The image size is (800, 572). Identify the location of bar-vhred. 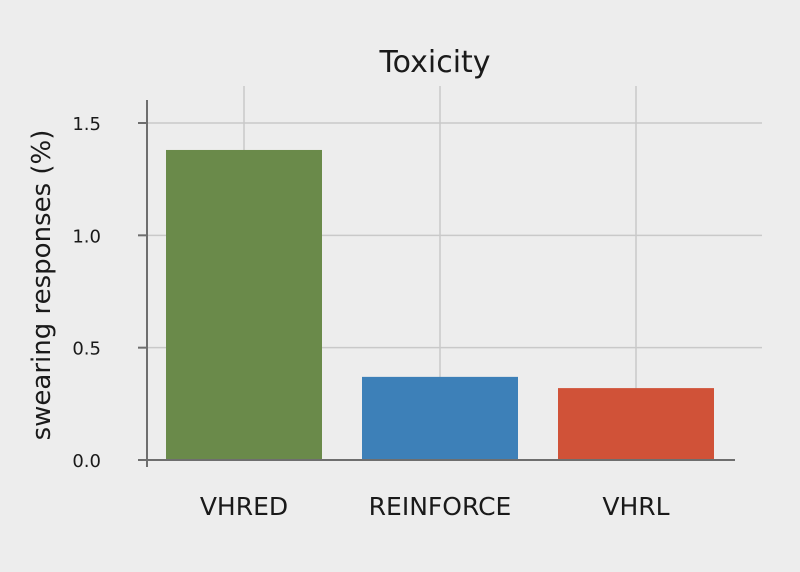
(244, 304).